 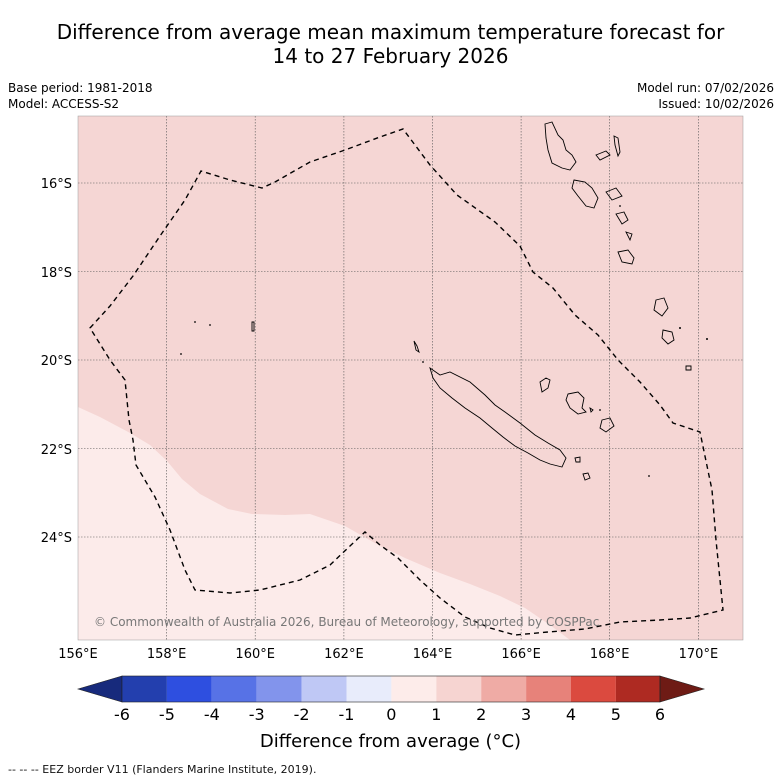 What do you see at coordinates (234, 689) in the screenshot?
I see `colorbar-bin-minus4-to-minus3` at bounding box center [234, 689].